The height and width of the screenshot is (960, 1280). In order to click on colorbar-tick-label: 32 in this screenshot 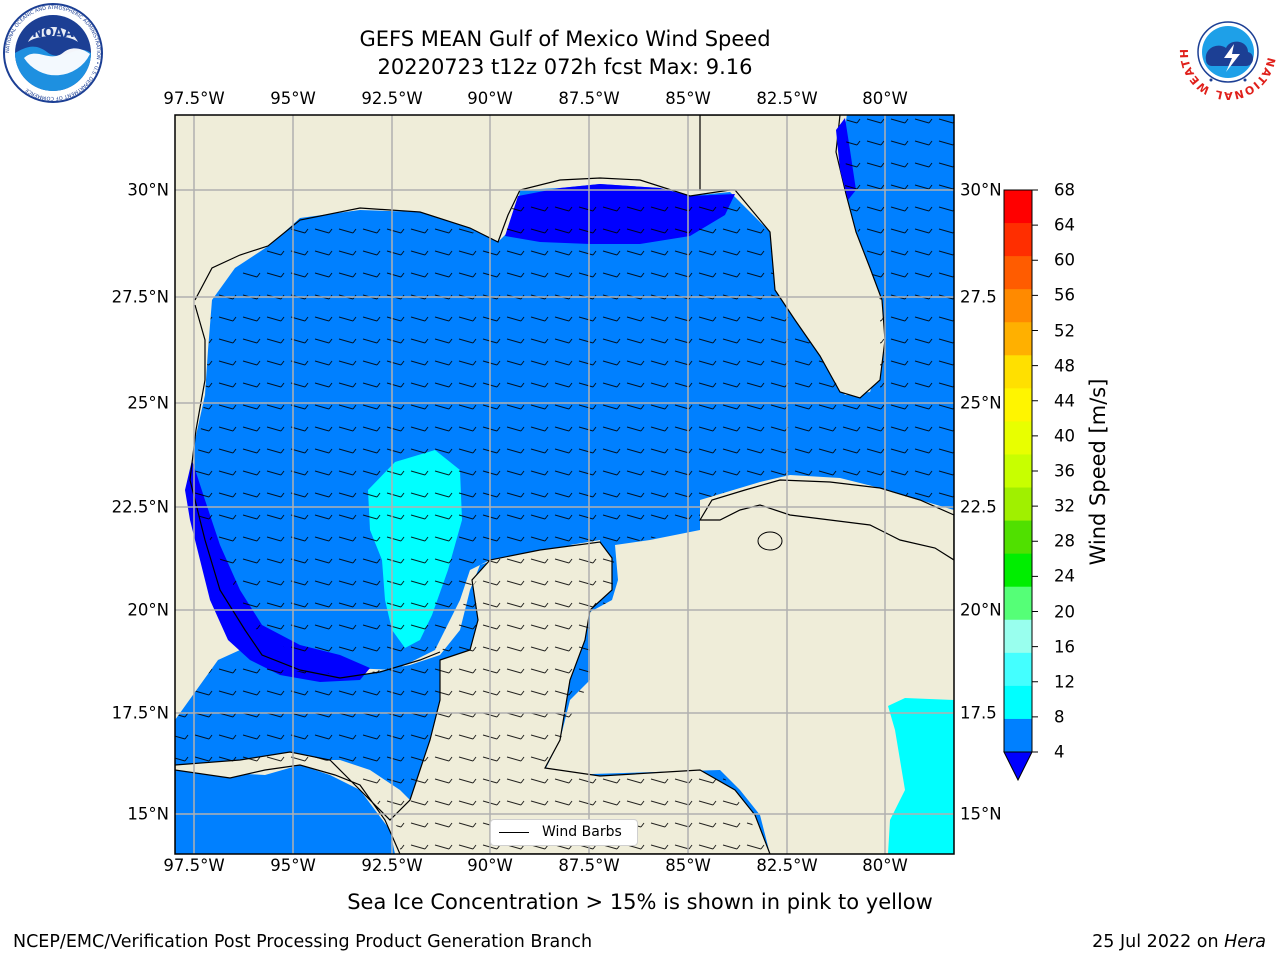, I will do `click(1064, 506)`.